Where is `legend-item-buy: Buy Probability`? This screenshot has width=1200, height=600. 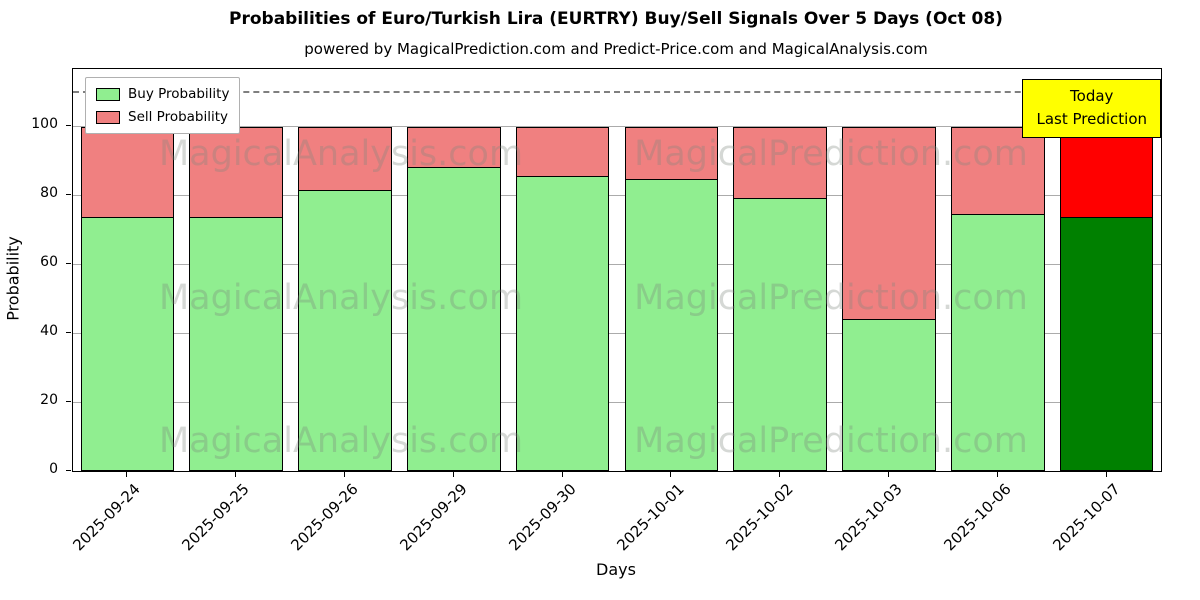
legend-item-buy: Buy Probability is located at coordinates (162, 94).